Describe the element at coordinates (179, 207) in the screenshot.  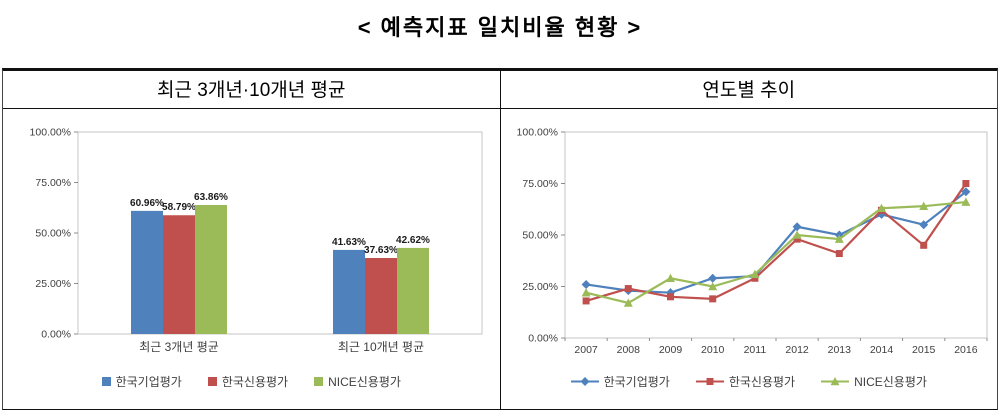
I see `svg-text: 58.79%` at that location.